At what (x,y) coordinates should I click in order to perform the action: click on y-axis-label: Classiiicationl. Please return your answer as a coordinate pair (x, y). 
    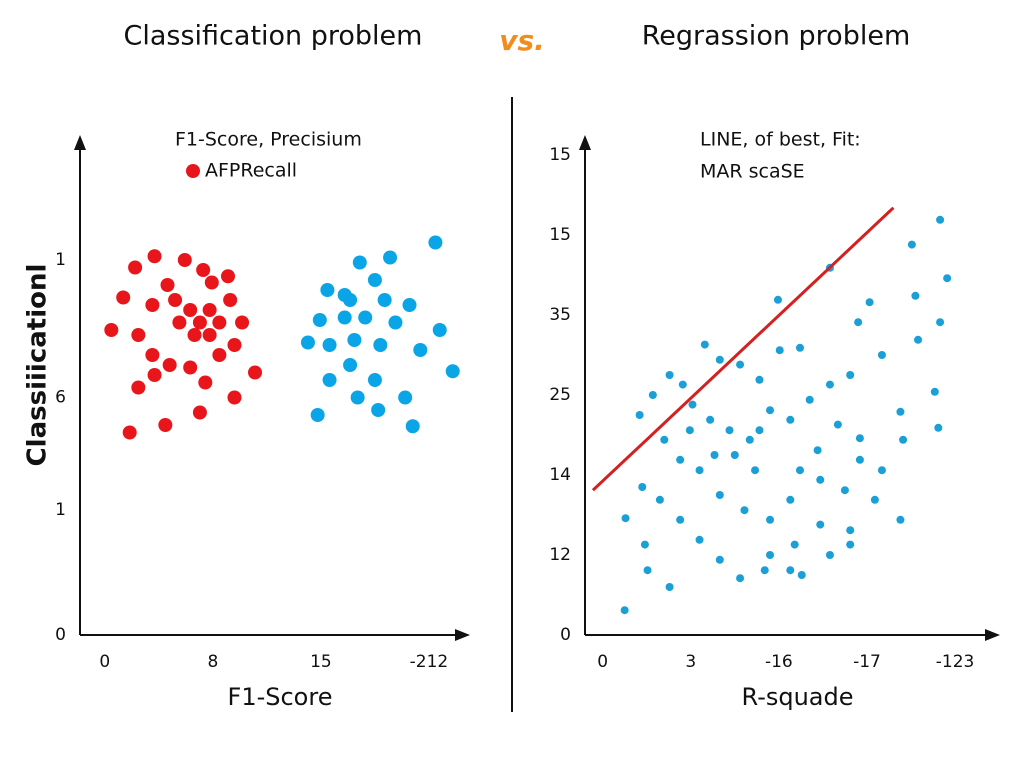
    Looking at the image, I should click on (38, 365).